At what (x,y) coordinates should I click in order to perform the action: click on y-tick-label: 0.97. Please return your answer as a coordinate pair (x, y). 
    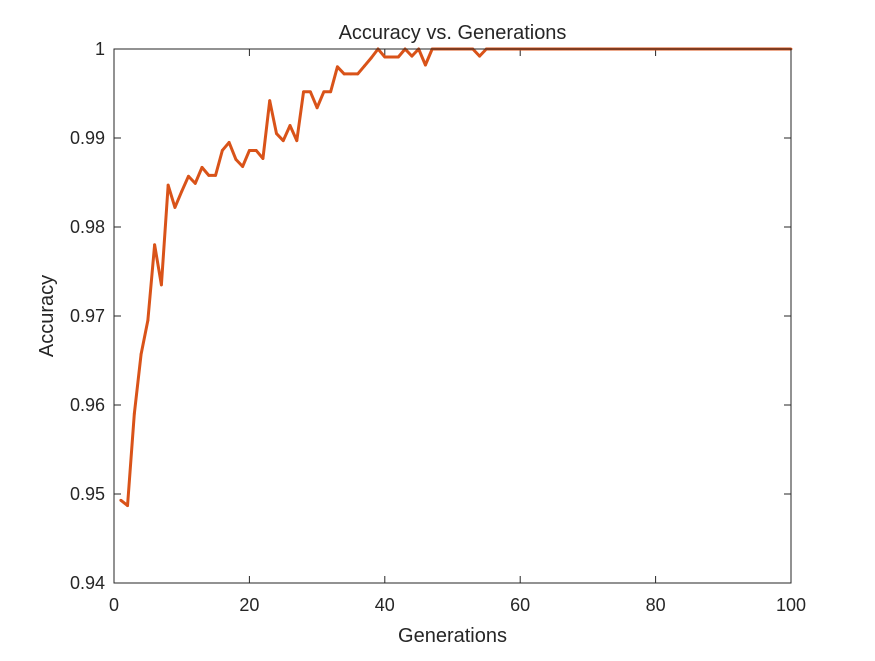
    Looking at the image, I should click on (87, 316).